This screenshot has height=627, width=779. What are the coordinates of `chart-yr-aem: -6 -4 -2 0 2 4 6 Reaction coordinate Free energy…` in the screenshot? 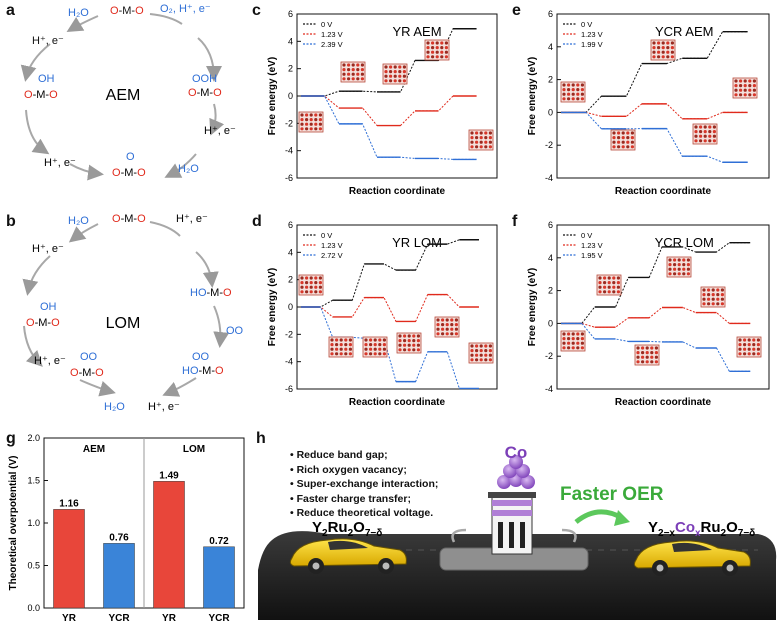 It's located at (382, 103).